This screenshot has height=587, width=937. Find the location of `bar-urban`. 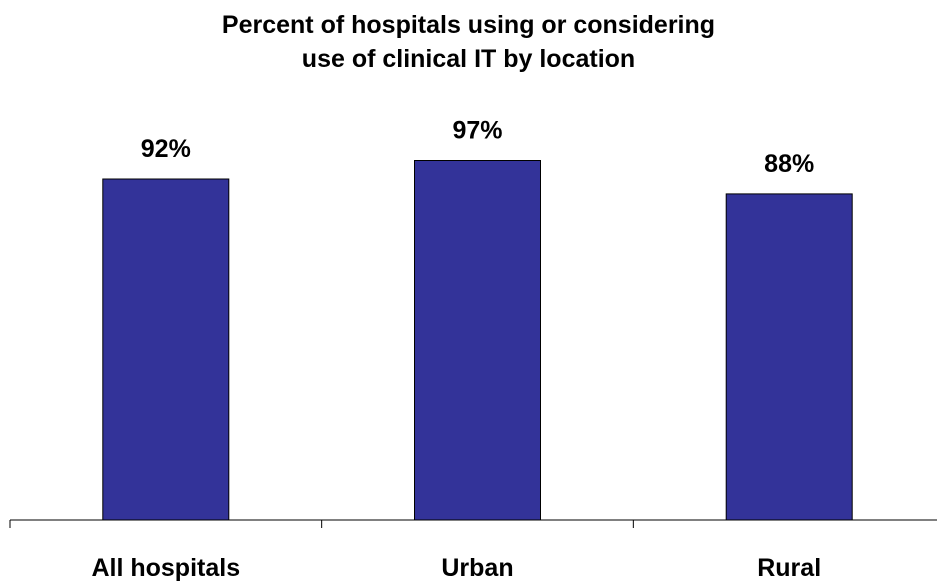

bar-urban is located at coordinates (477, 340).